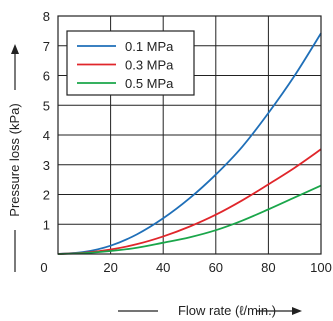  I want to click on y-tick-label: 3, so click(46, 165).